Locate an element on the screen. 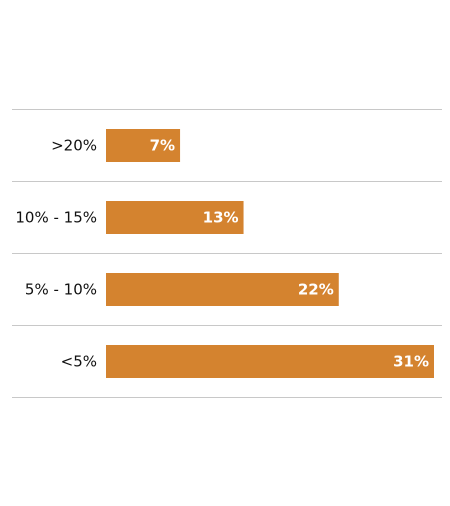  bar-value-label: 13% is located at coordinates (221, 218).